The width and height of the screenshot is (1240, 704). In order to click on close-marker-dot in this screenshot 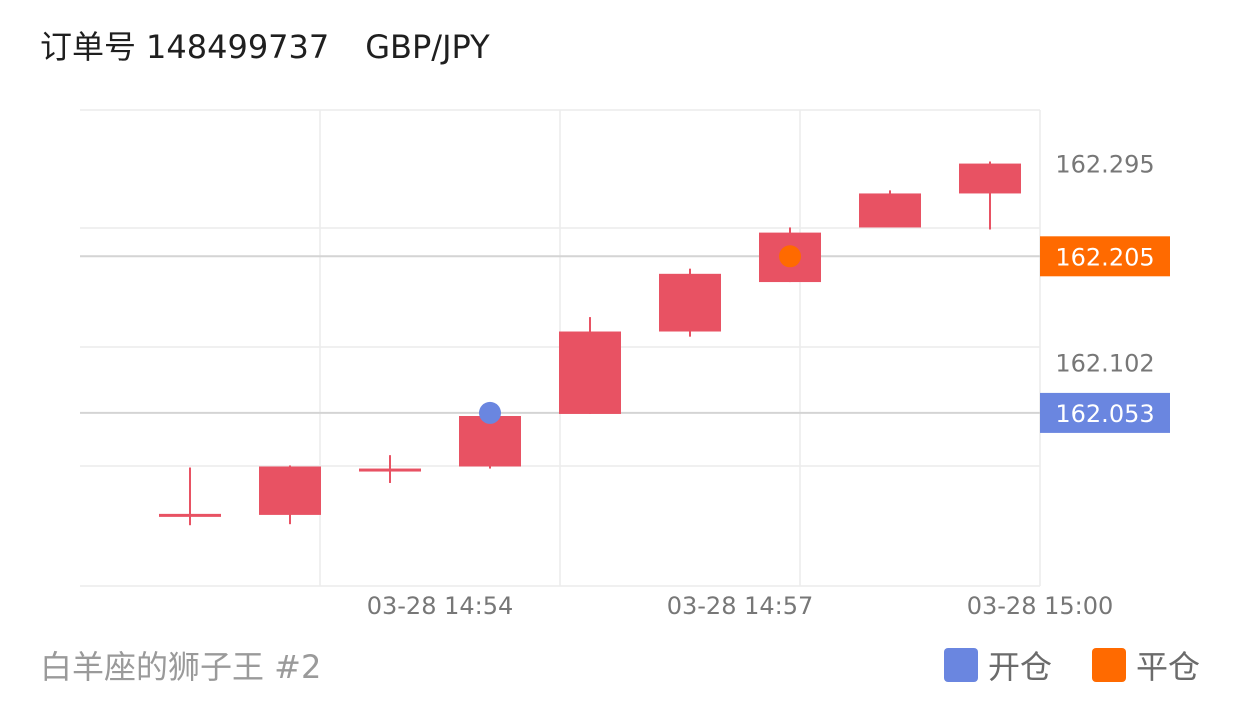, I will do `click(790, 256)`.